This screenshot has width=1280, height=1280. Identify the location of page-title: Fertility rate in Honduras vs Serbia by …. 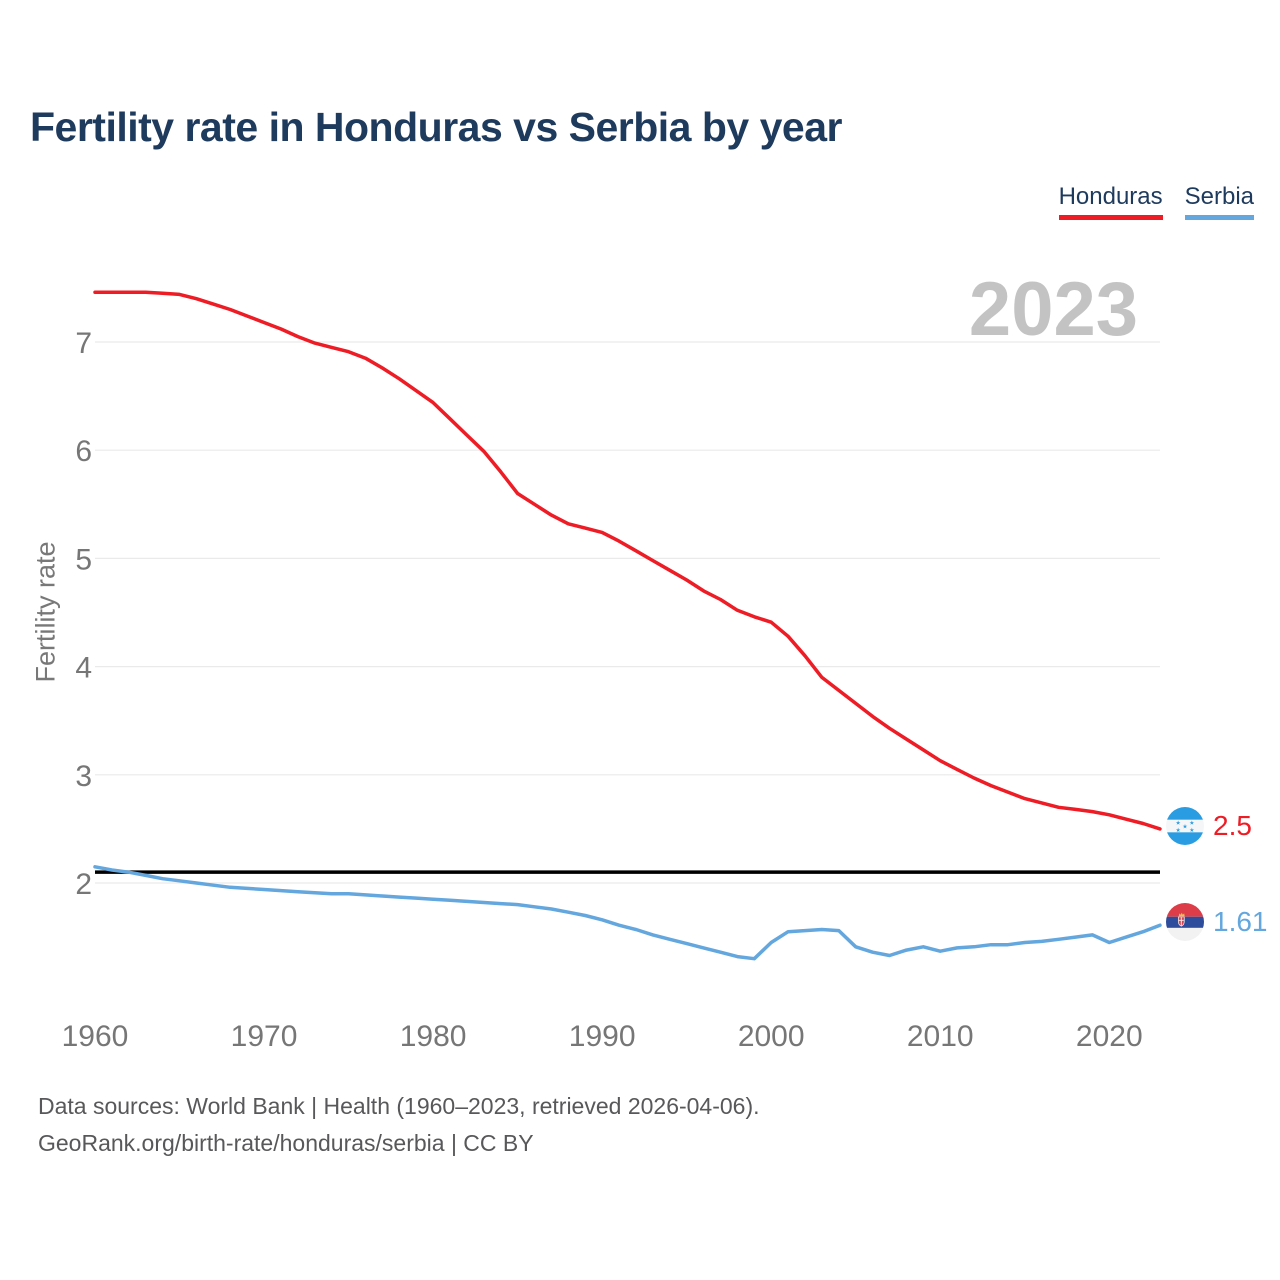
(436, 127).